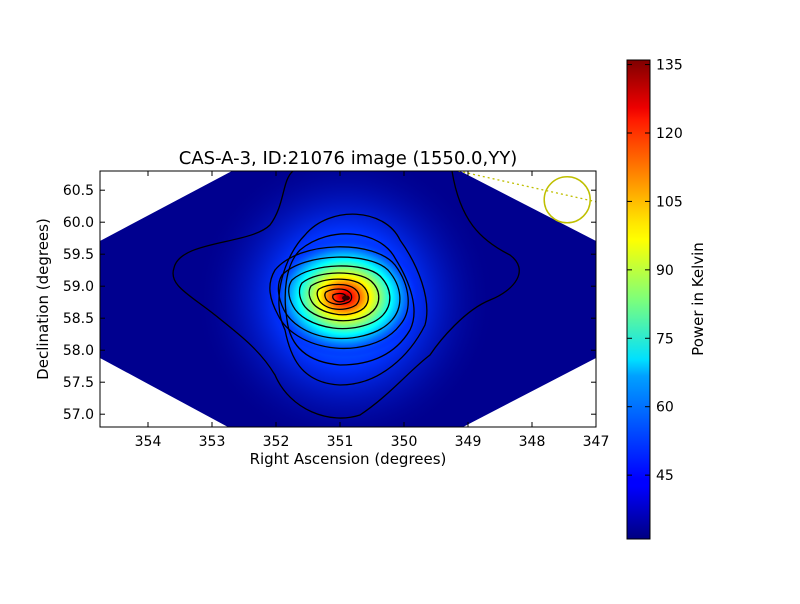 Image resolution: width=800 pixels, height=604 pixels. I want to click on y-tick-label: 60.5, so click(78, 191).